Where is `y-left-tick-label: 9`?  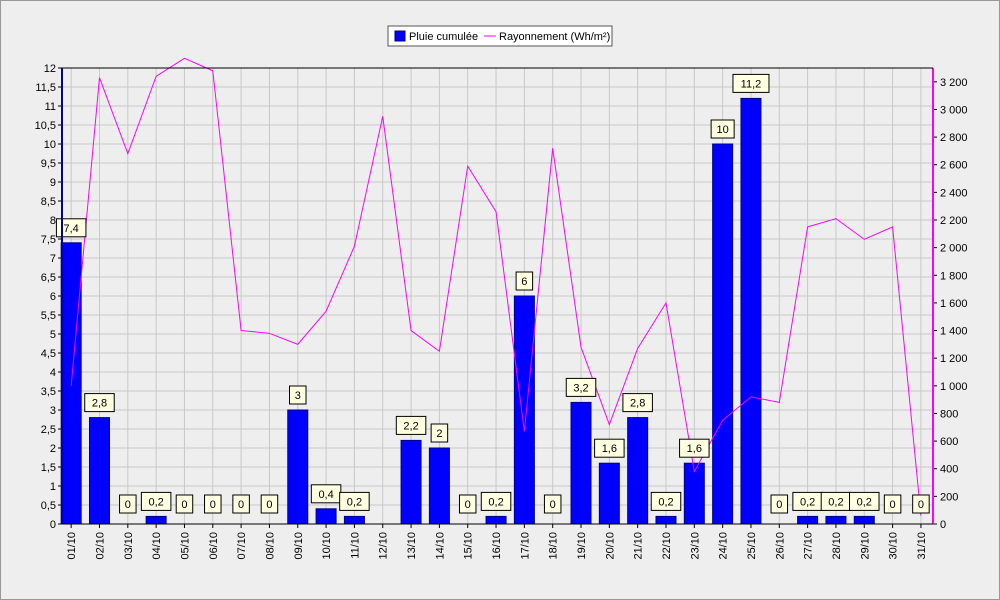
y-left-tick-label: 9 is located at coordinates (53, 183).